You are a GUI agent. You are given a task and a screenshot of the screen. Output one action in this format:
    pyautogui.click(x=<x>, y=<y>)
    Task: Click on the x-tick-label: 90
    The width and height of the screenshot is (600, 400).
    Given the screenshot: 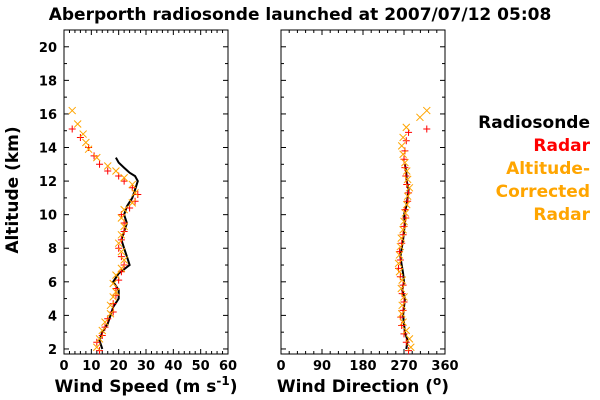 What is the action you would take?
    pyautogui.click(x=322, y=366)
    